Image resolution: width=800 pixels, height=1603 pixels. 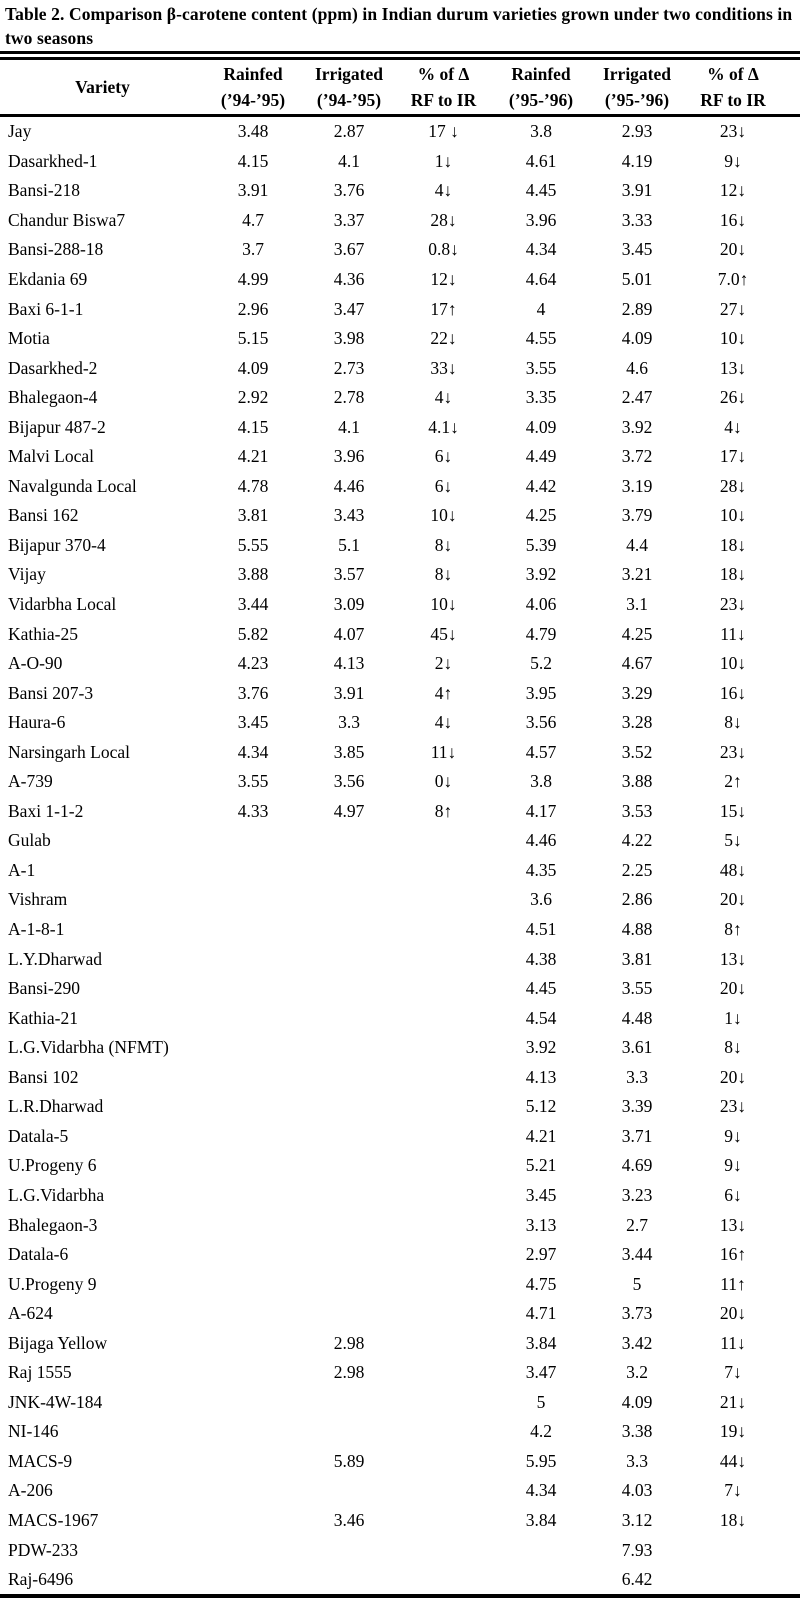 I want to click on value-cell: 21↓, so click(x=733, y=1401).